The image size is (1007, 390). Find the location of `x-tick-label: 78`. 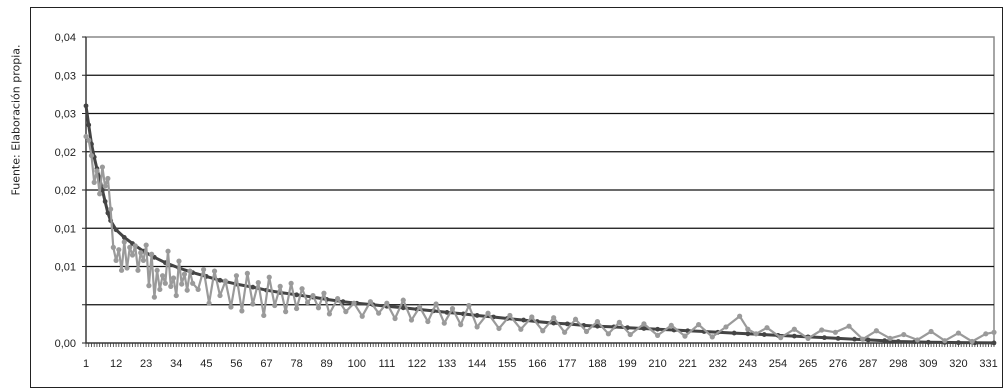

x-tick-label: 78 is located at coordinates (296, 364).